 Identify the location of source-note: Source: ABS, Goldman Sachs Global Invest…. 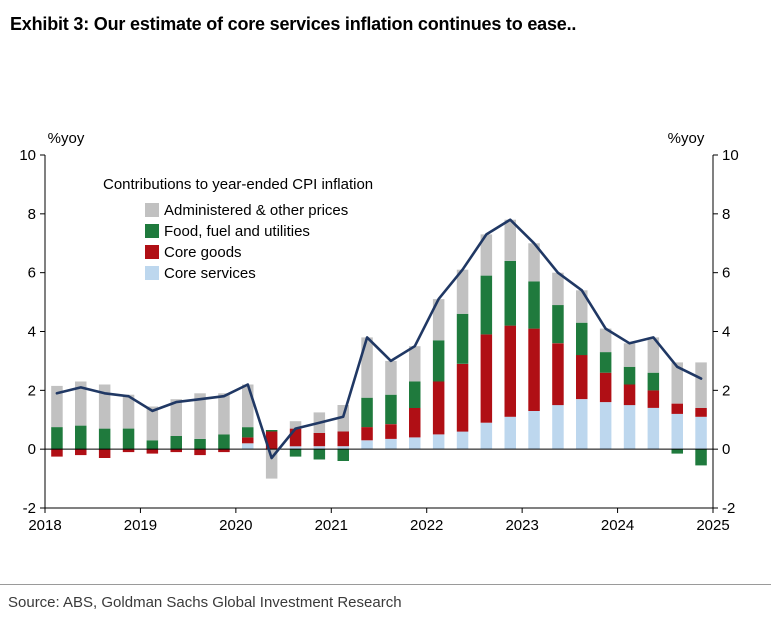
(205, 602).